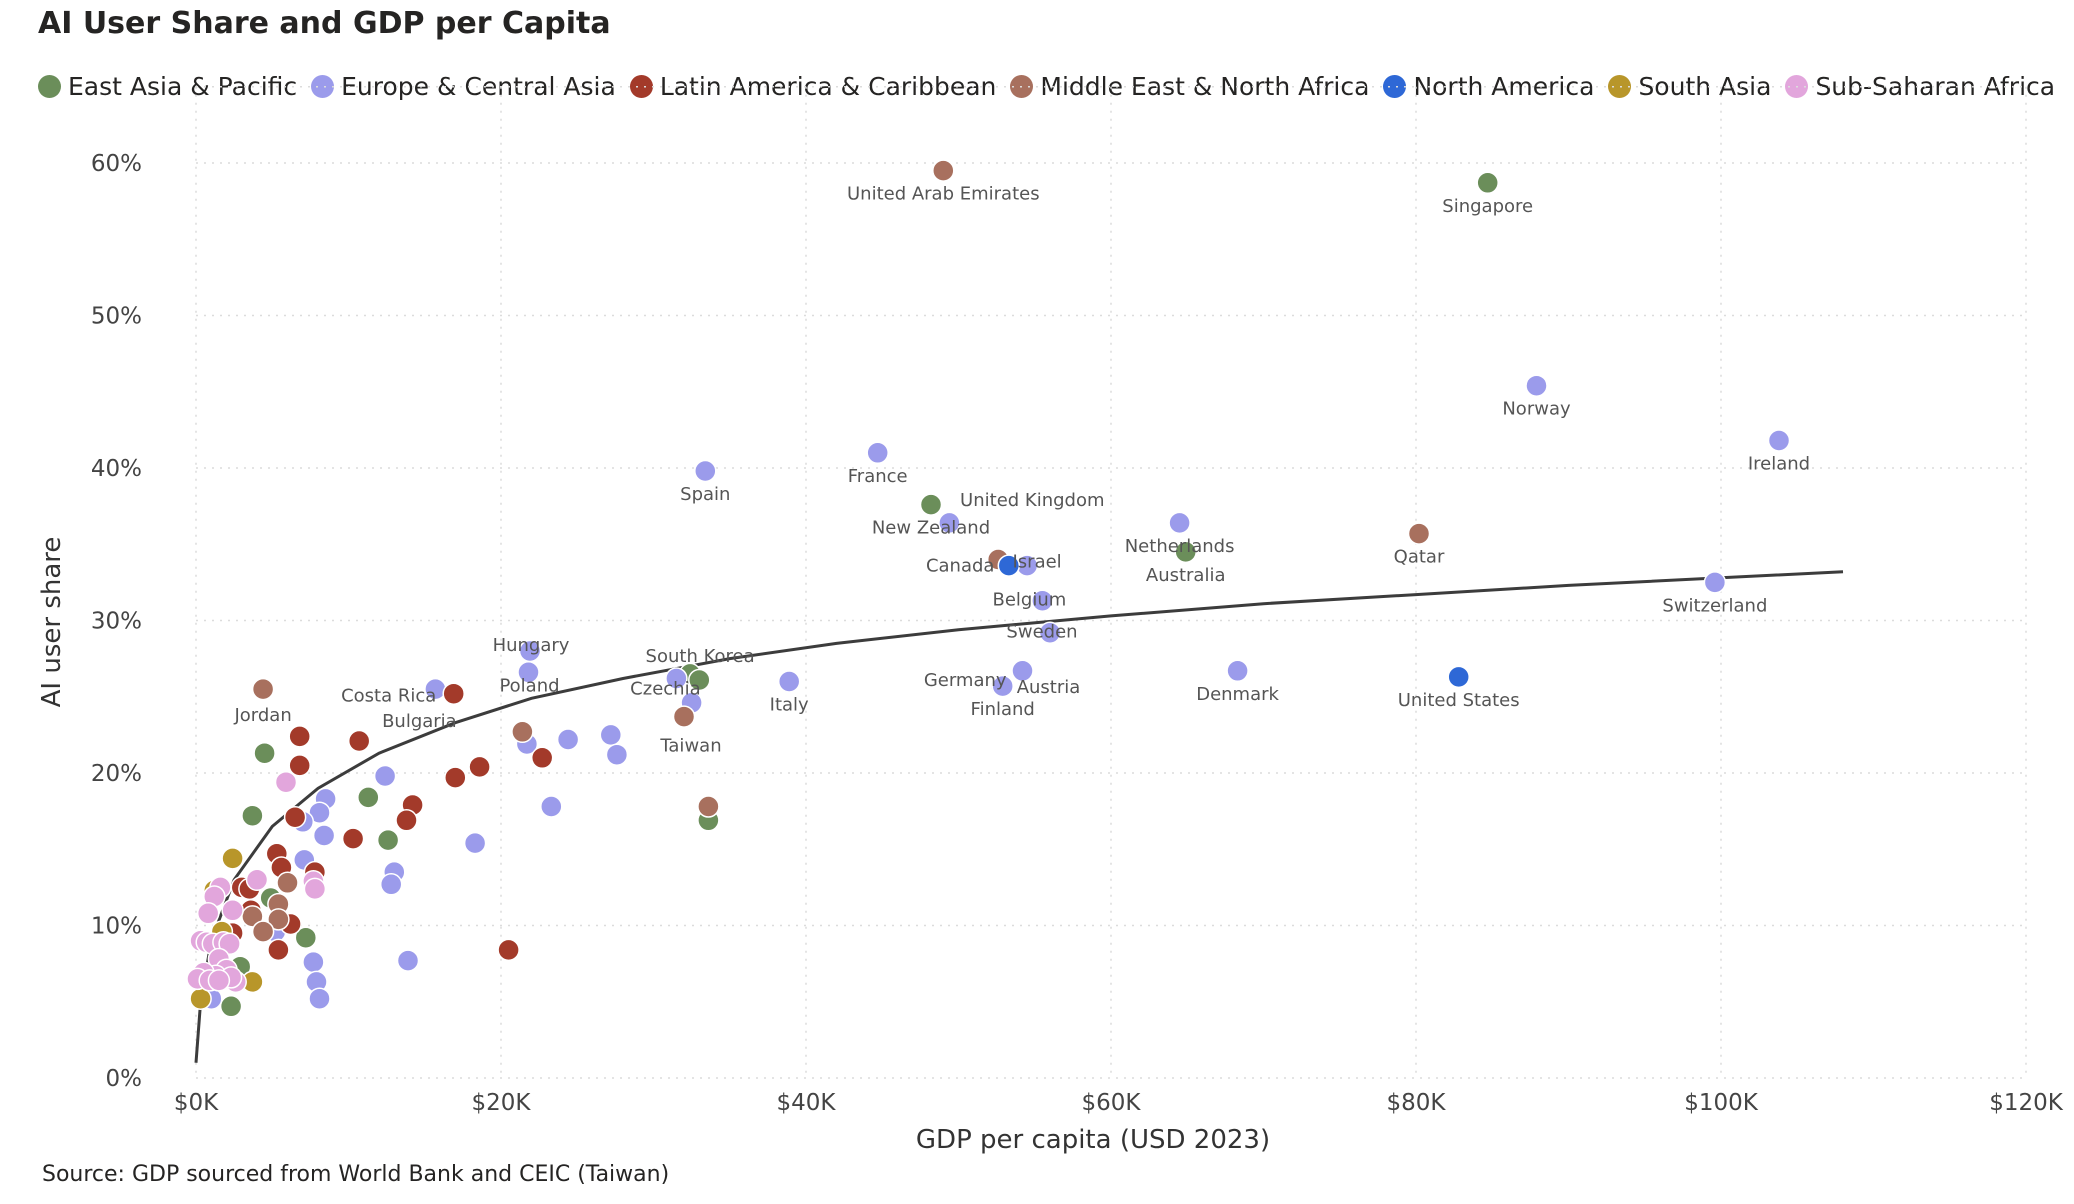  Describe the element at coordinates (116, 622) in the screenshot. I see `y-tick-label: 30%` at that location.